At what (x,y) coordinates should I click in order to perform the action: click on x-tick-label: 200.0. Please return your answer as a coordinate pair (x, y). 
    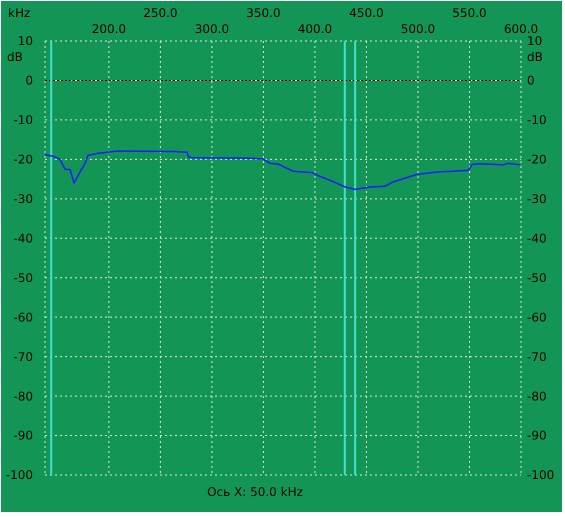
    Looking at the image, I should click on (109, 29).